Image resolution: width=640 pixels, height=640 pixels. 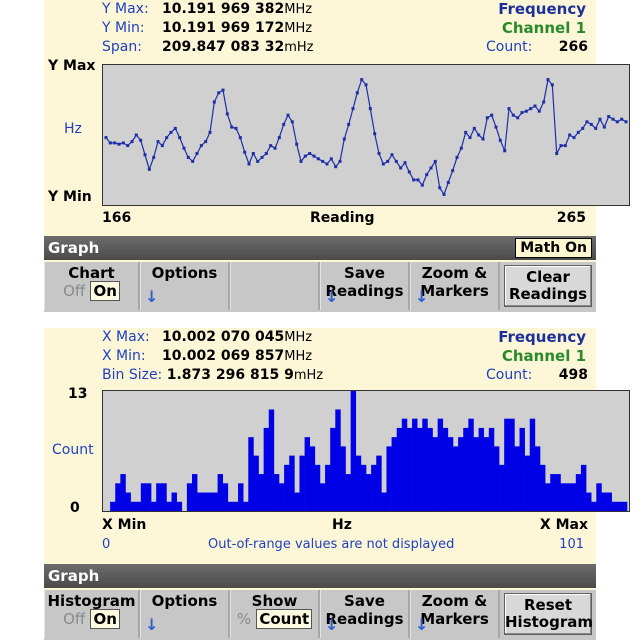 I want to click on binsize-row: Bin Size: 1.873 296 815 9mHz, so click(x=212, y=375).